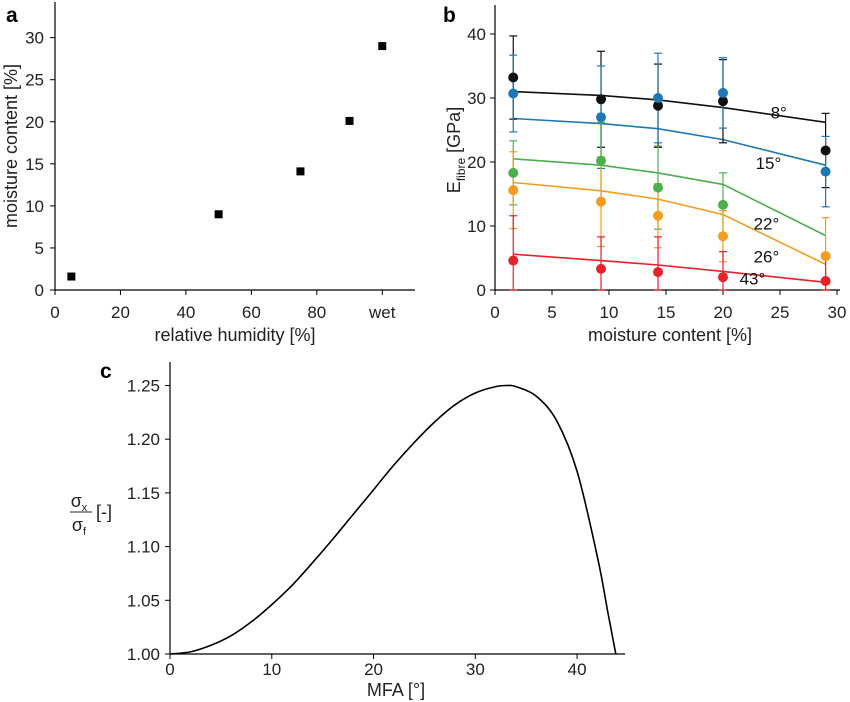 This screenshot has height=702, width=850. Describe the element at coordinates (39, 248) in the screenshot. I see `panel-a-y-tick-label: 5` at that location.